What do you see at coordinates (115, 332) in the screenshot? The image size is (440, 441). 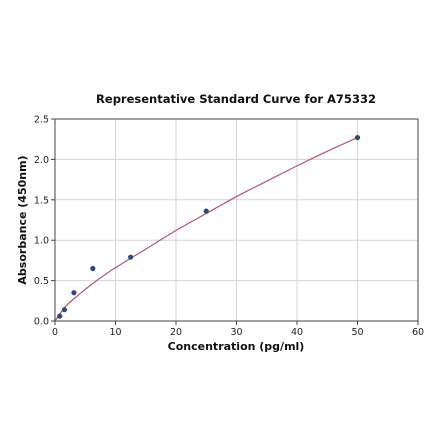 I see `x-tick-label: 10` at bounding box center [115, 332].